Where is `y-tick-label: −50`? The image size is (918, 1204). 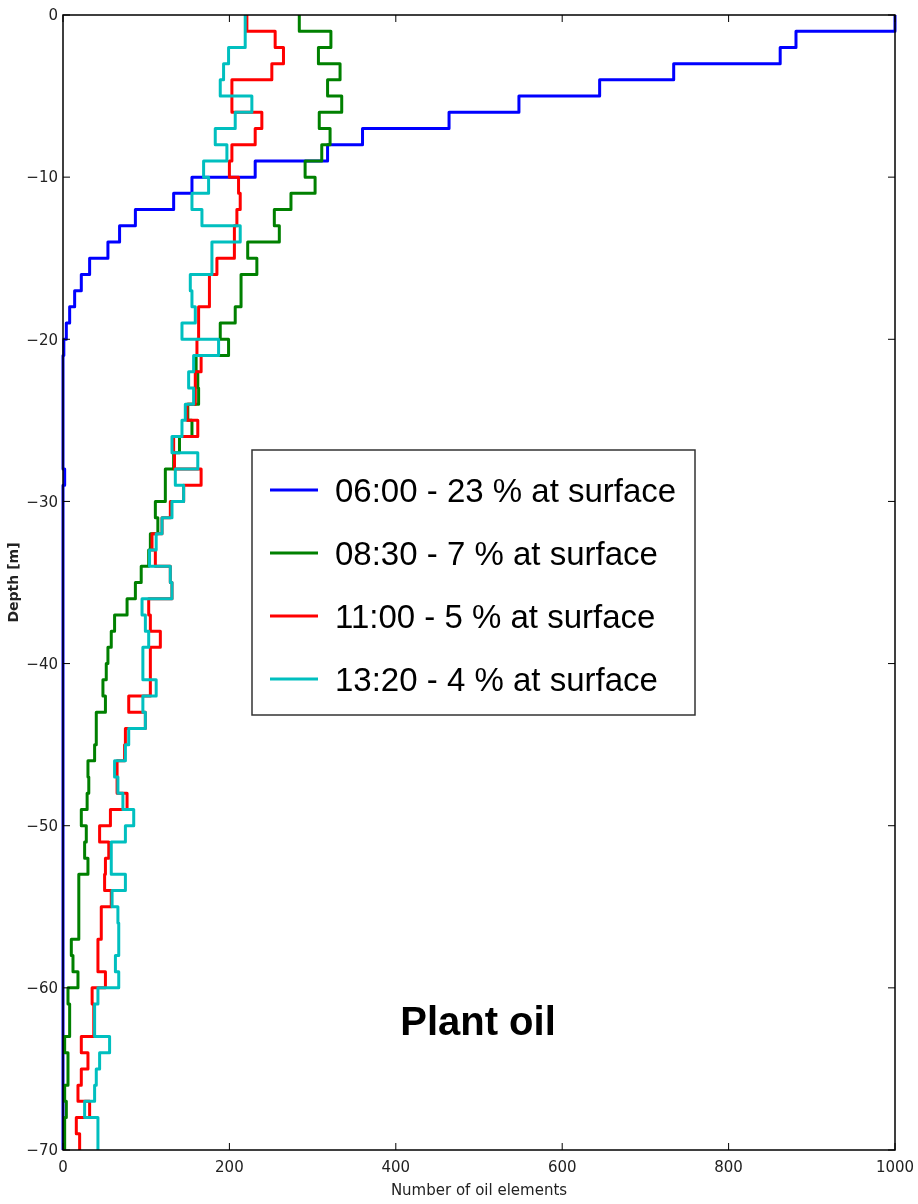 y-tick-label: −50 is located at coordinates (42, 825).